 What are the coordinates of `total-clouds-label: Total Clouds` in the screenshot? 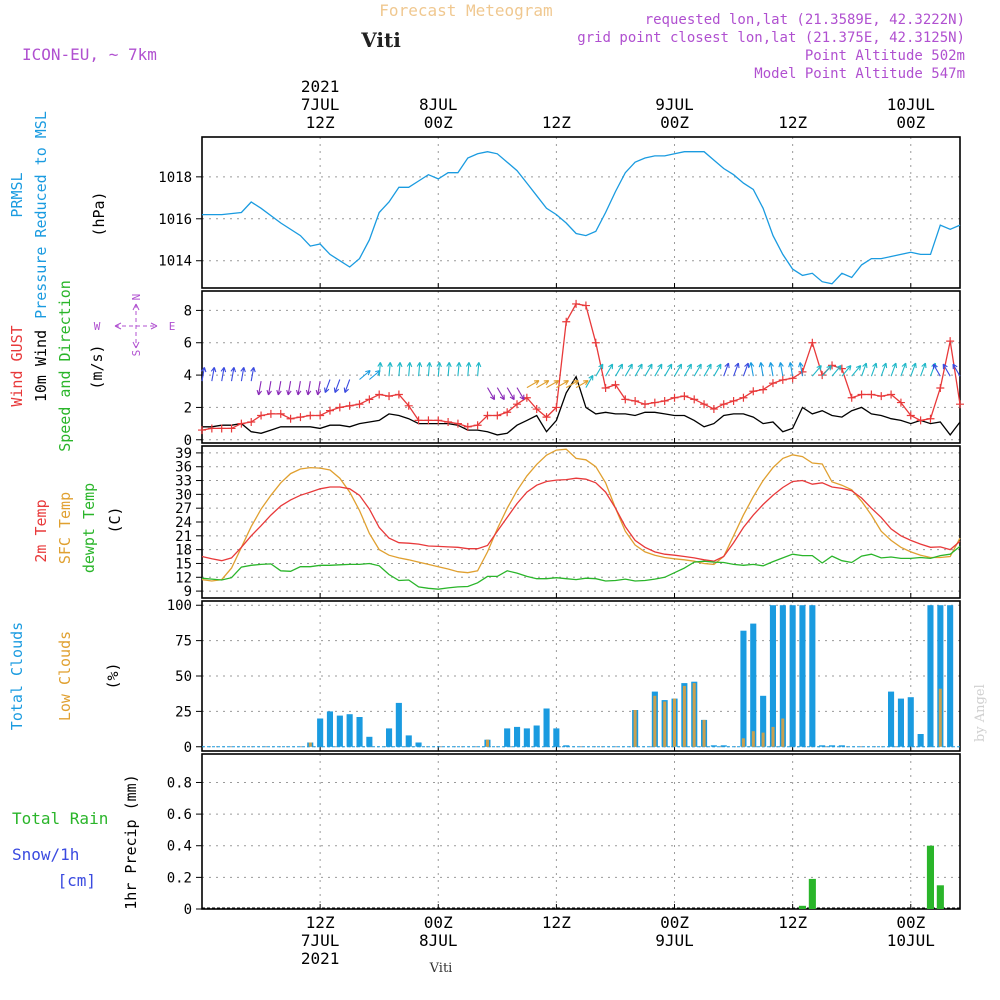 It's located at (17, 676).